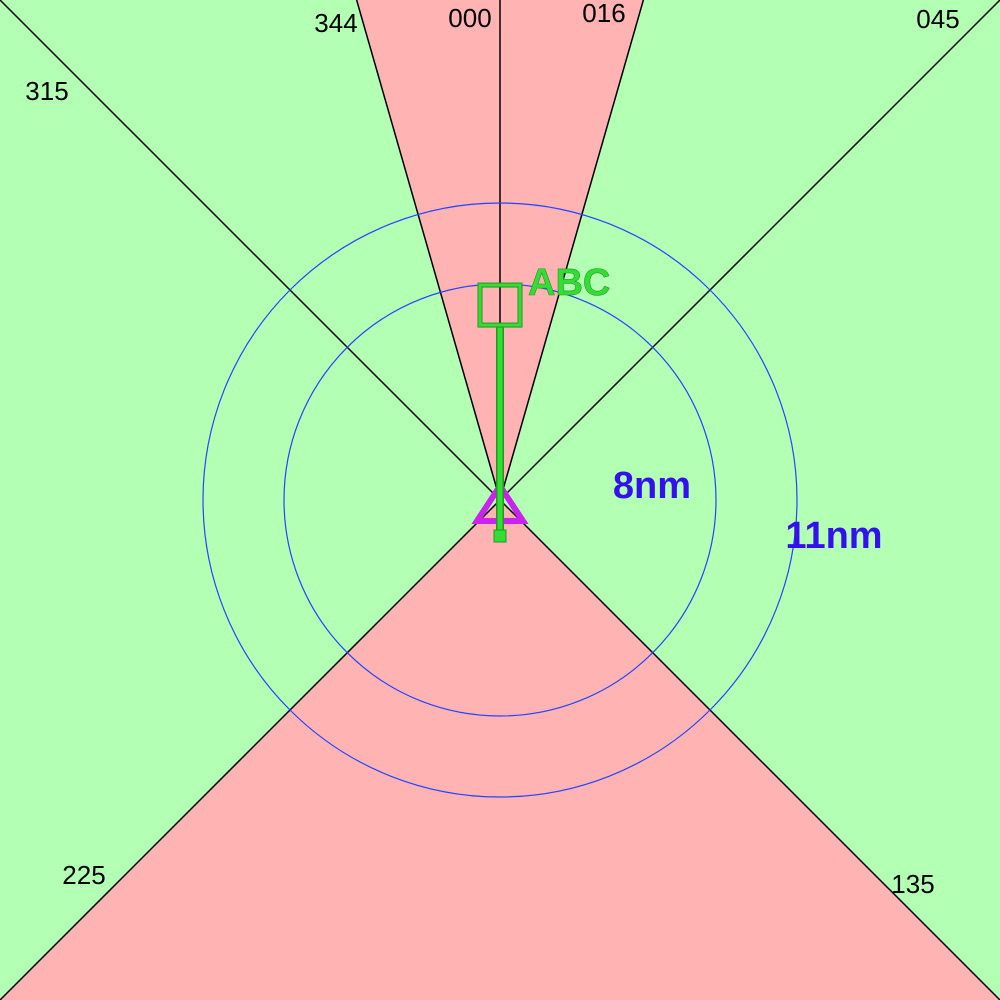 The width and height of the screenshot is (1000, 1000). What do you see at coordinates (833, 536) in the screenshot?
I see `ring-label-11nm: 11nm` at bounding box center [833, 536].